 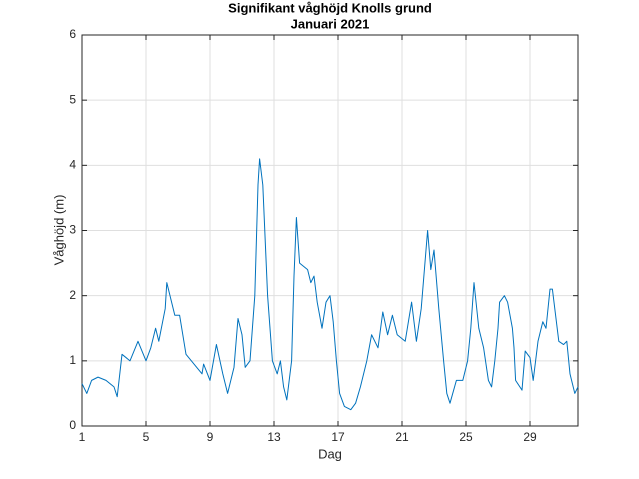 I want to click on y-tick-label: 1, so click(x=72, y=360).